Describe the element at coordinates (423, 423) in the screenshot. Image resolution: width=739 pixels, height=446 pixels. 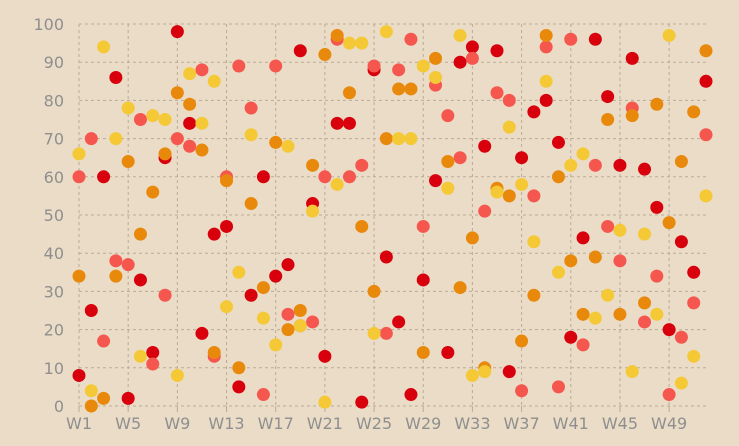
I see `x-tick-label: W29` at that location.